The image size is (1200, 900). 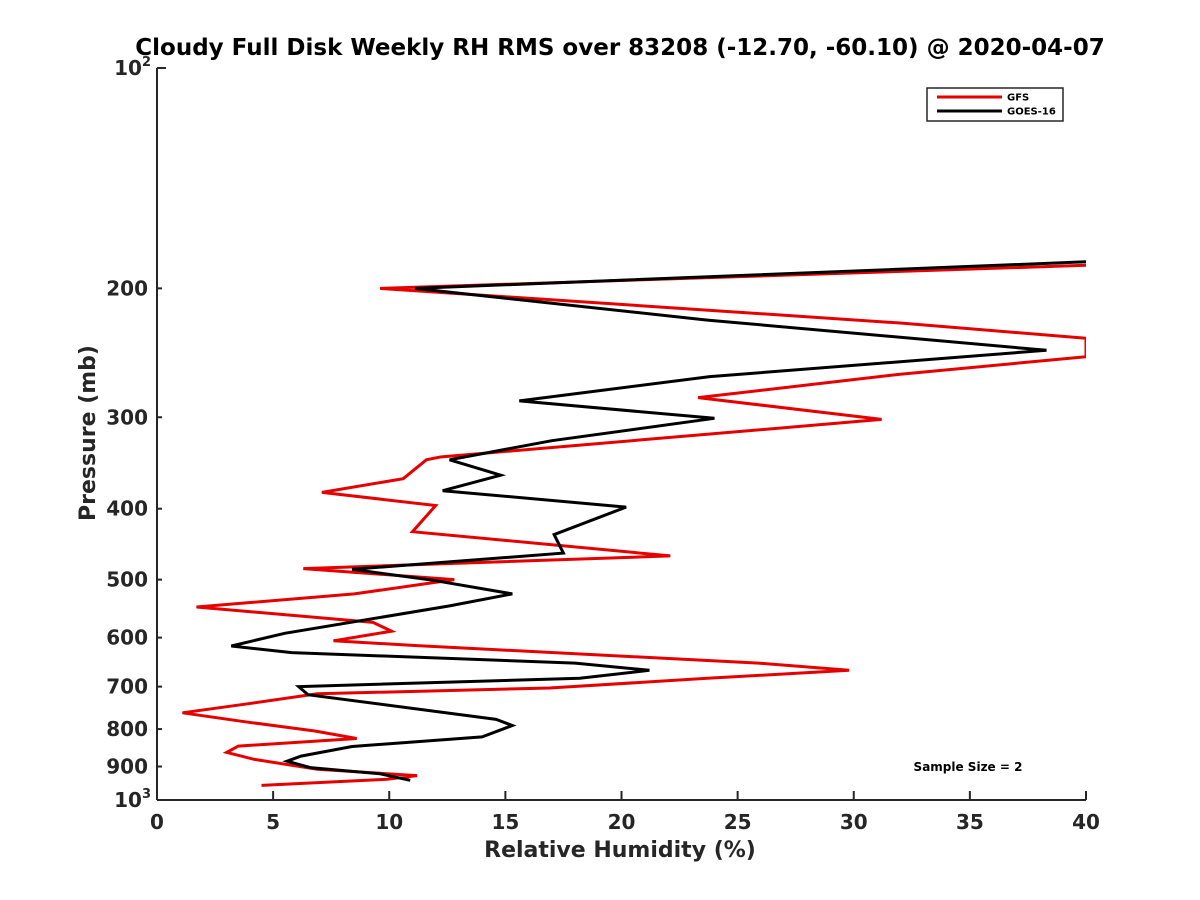 What do you see at coordinates (127, 580) in the screenshot?
I see `y-tick-label: 500` at bounding box center [127, 580].